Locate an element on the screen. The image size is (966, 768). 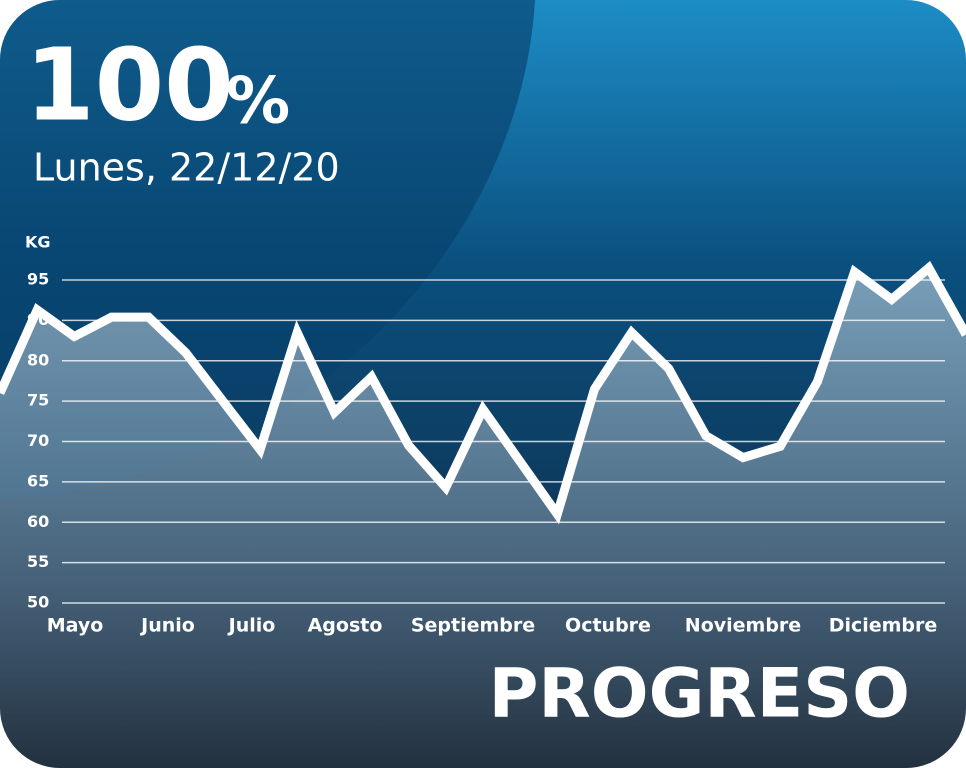
x-axis-label: Mayo is located at coordinates (75, 626).